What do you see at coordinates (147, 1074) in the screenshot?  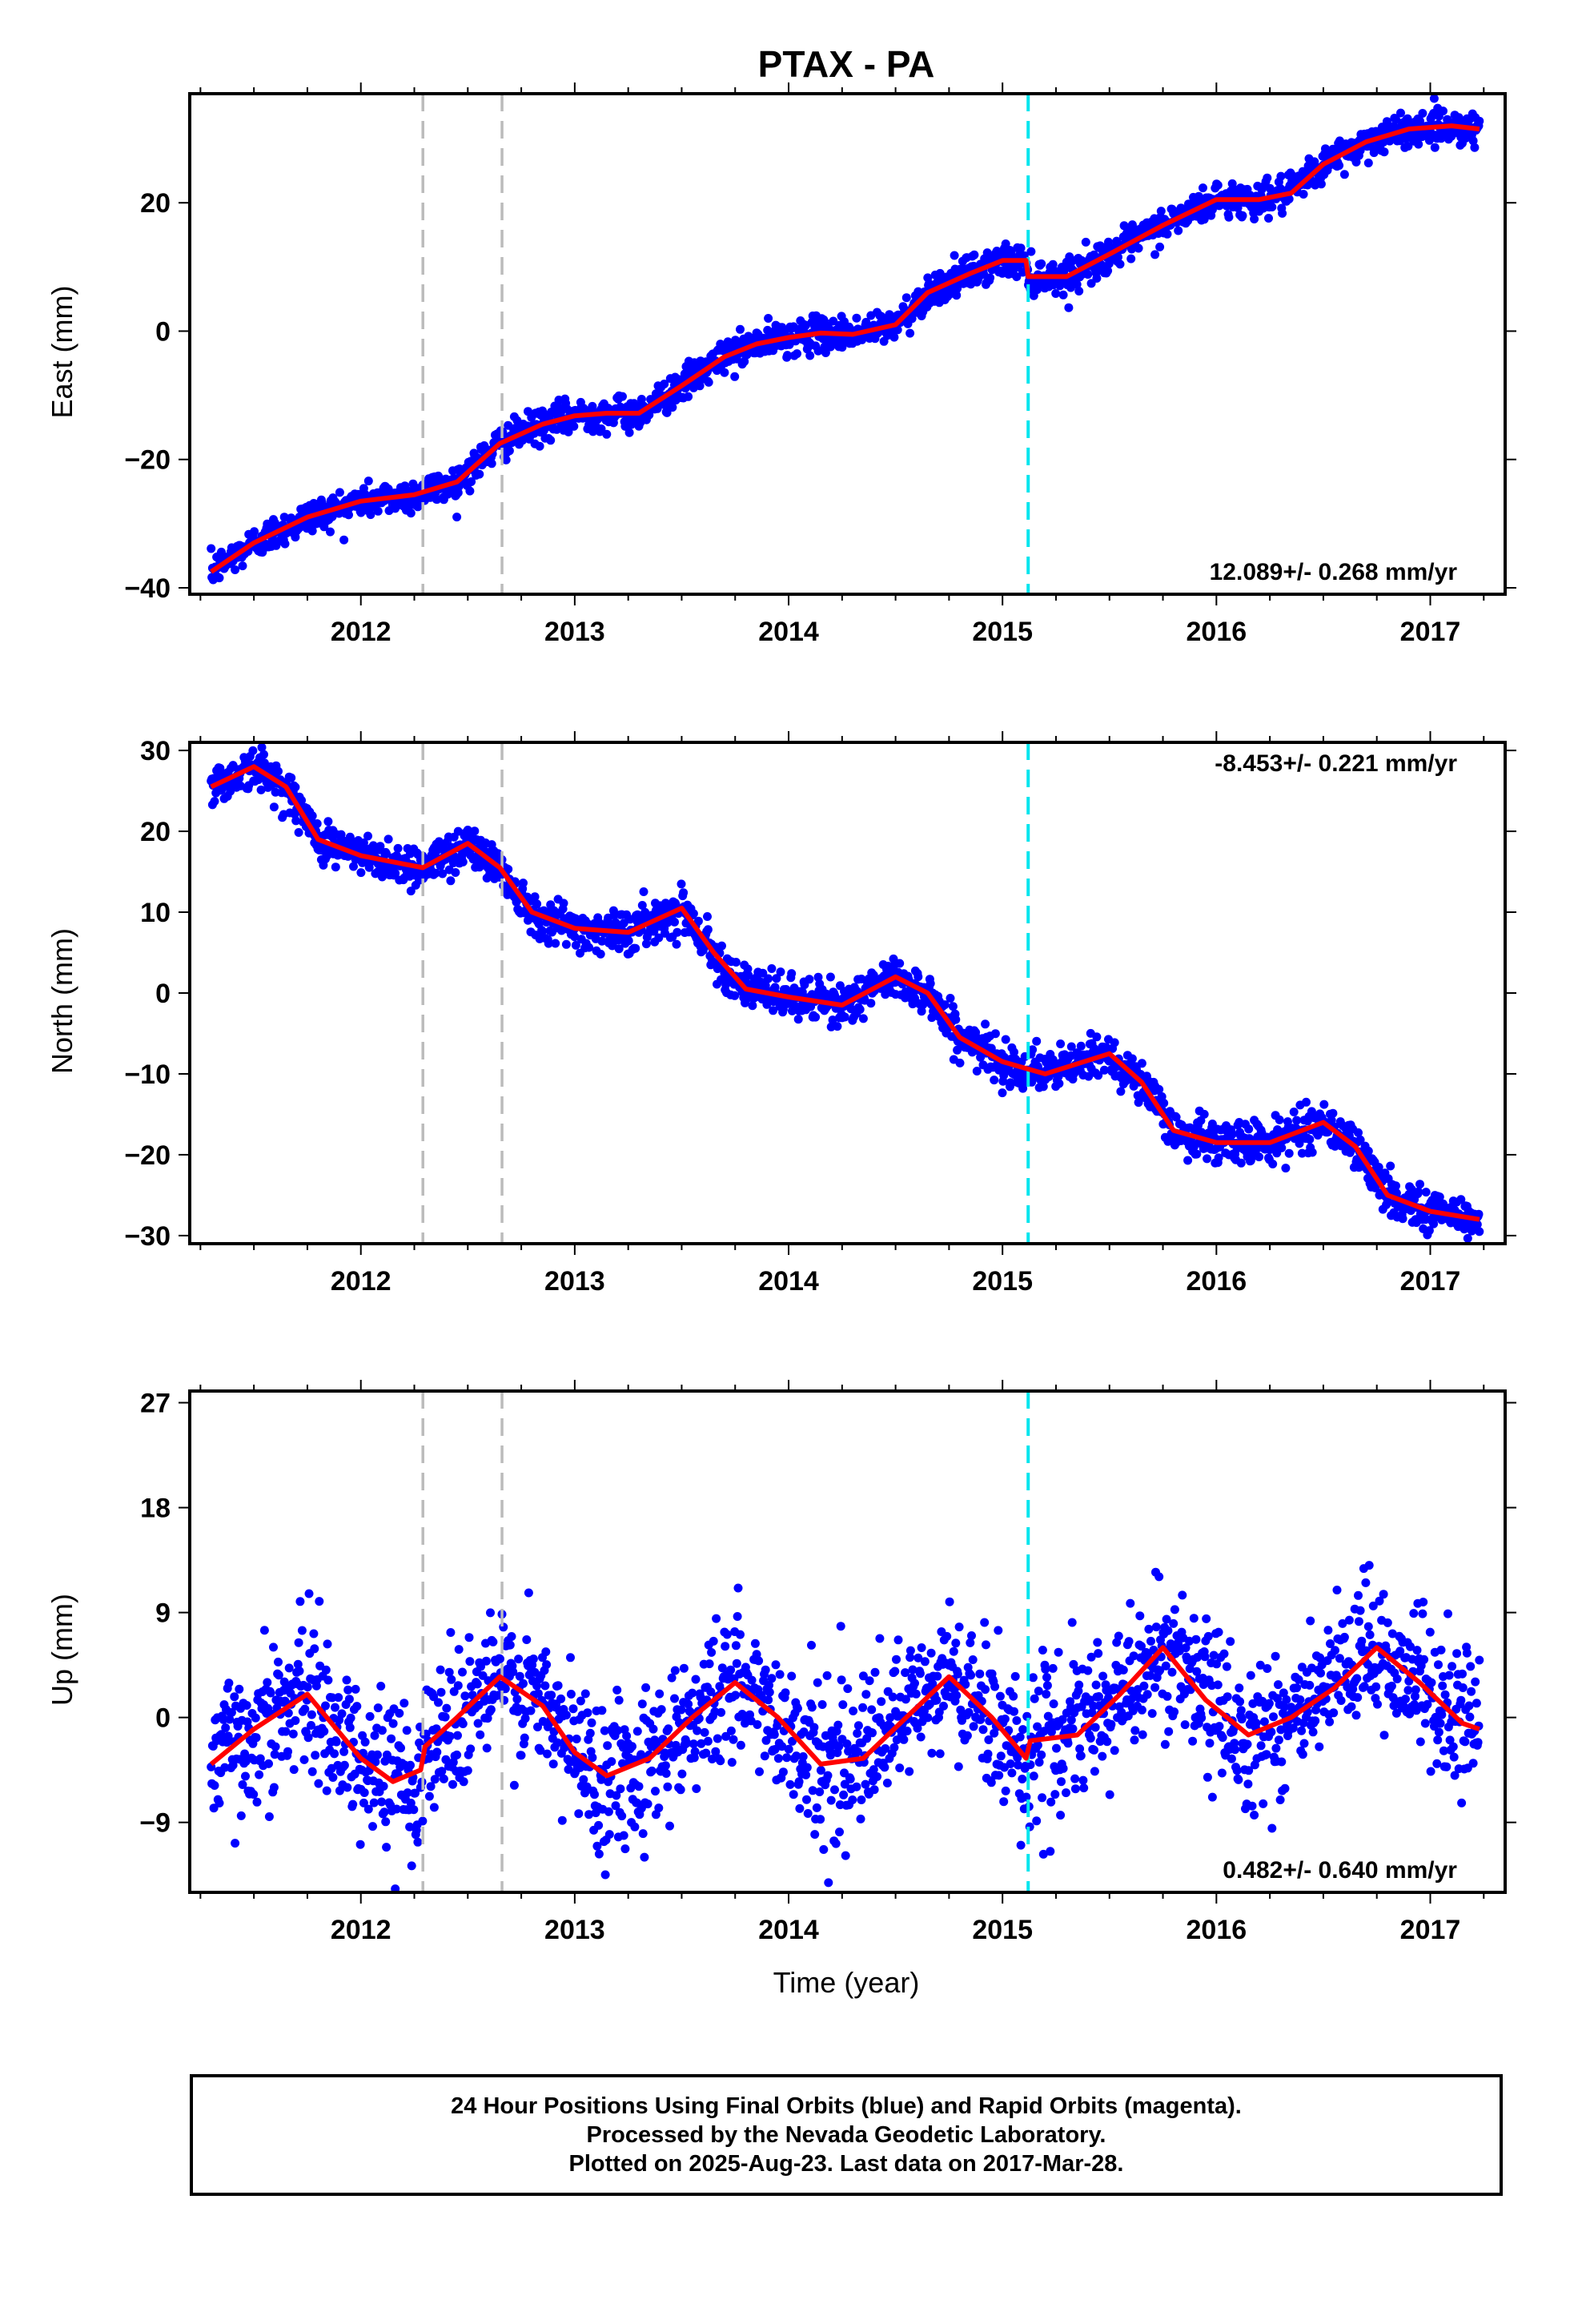 I see `y-tick-label: −10` at bounding box center [147, 1074].